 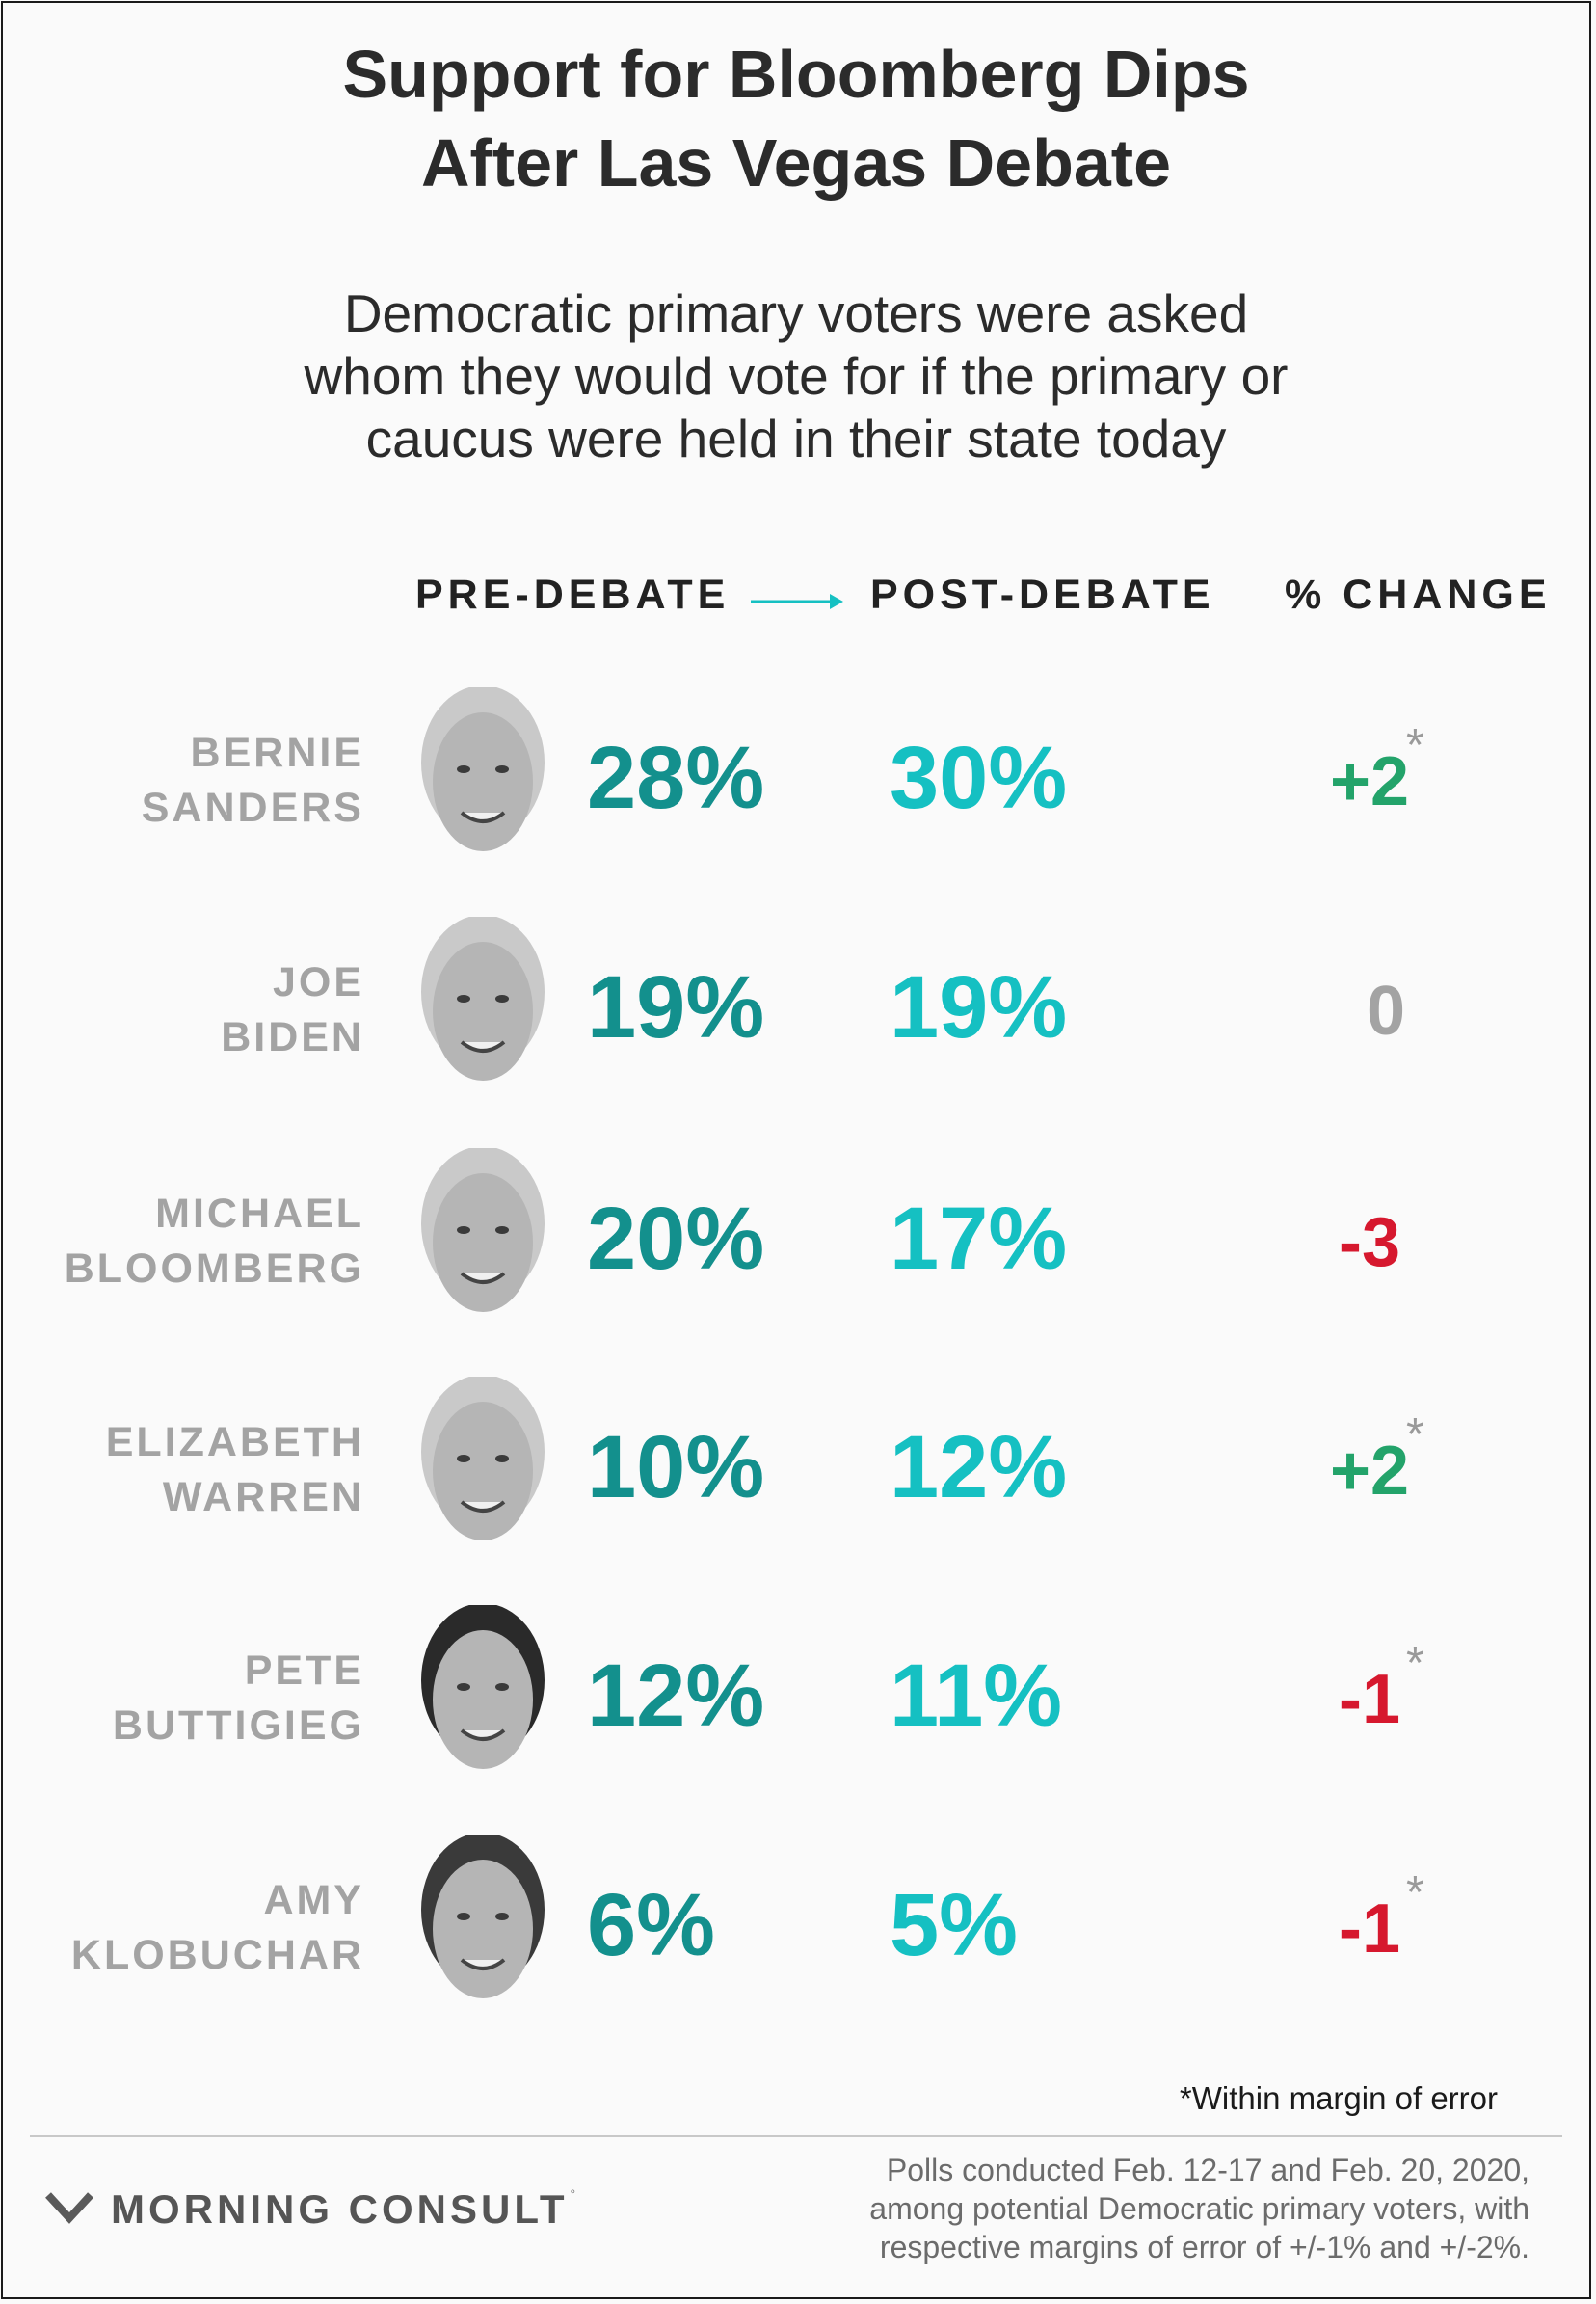 I want to click on post-debate-value: 11%, so click(x=976, y=1696).